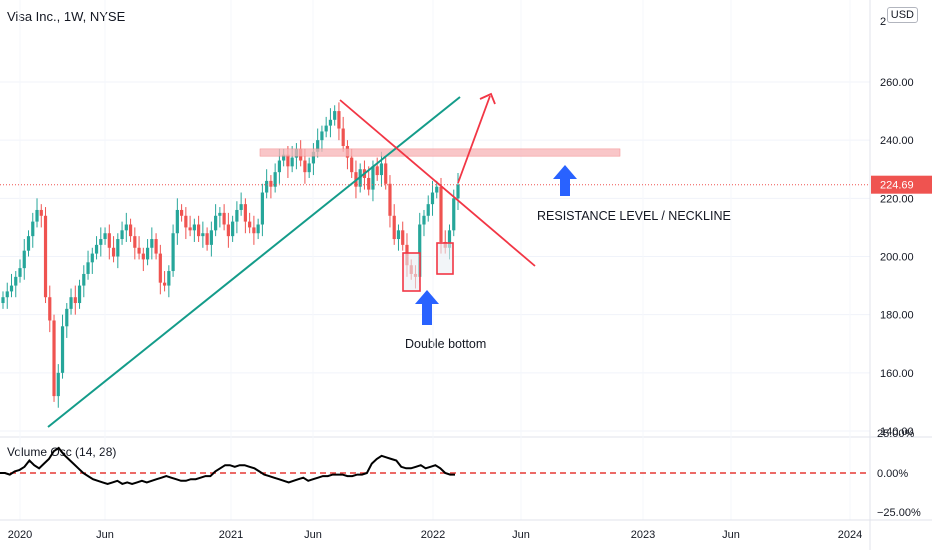  I want to click on currency-button: USD, so click(902, 15).